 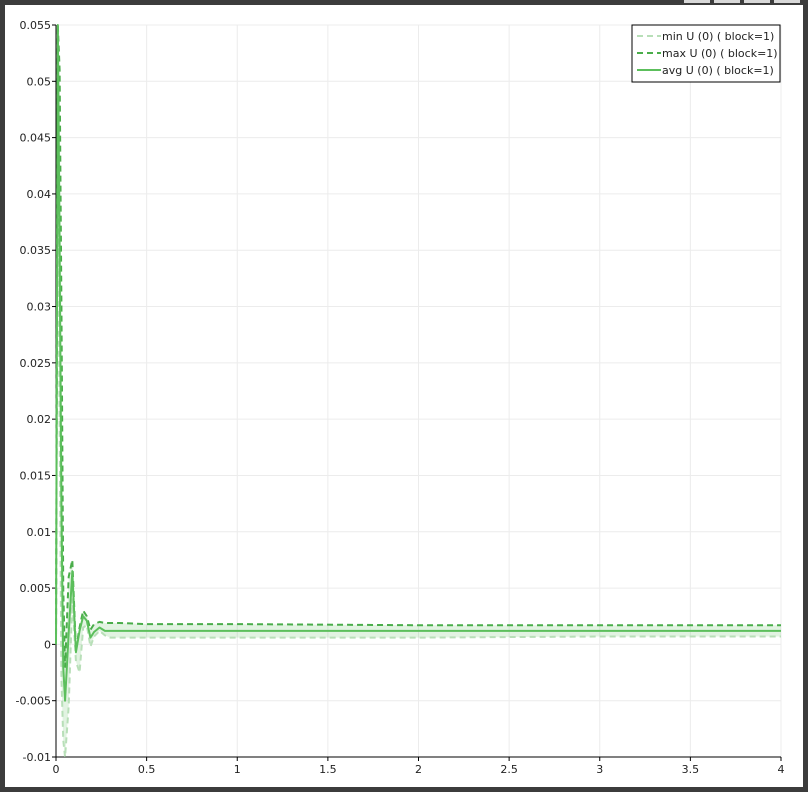 I want to click on x-tick-label: 2.5, so click(x=509, y=769).